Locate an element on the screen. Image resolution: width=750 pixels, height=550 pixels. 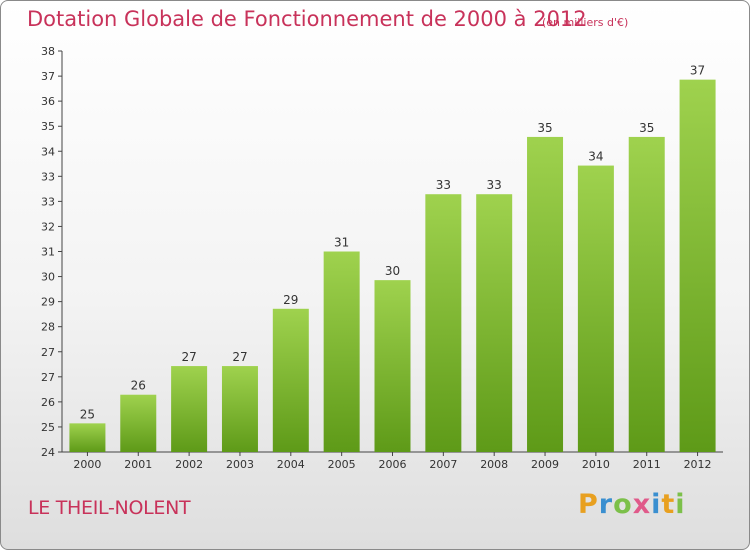
data-label-2001: 26 is located at coordinates (138, 386).